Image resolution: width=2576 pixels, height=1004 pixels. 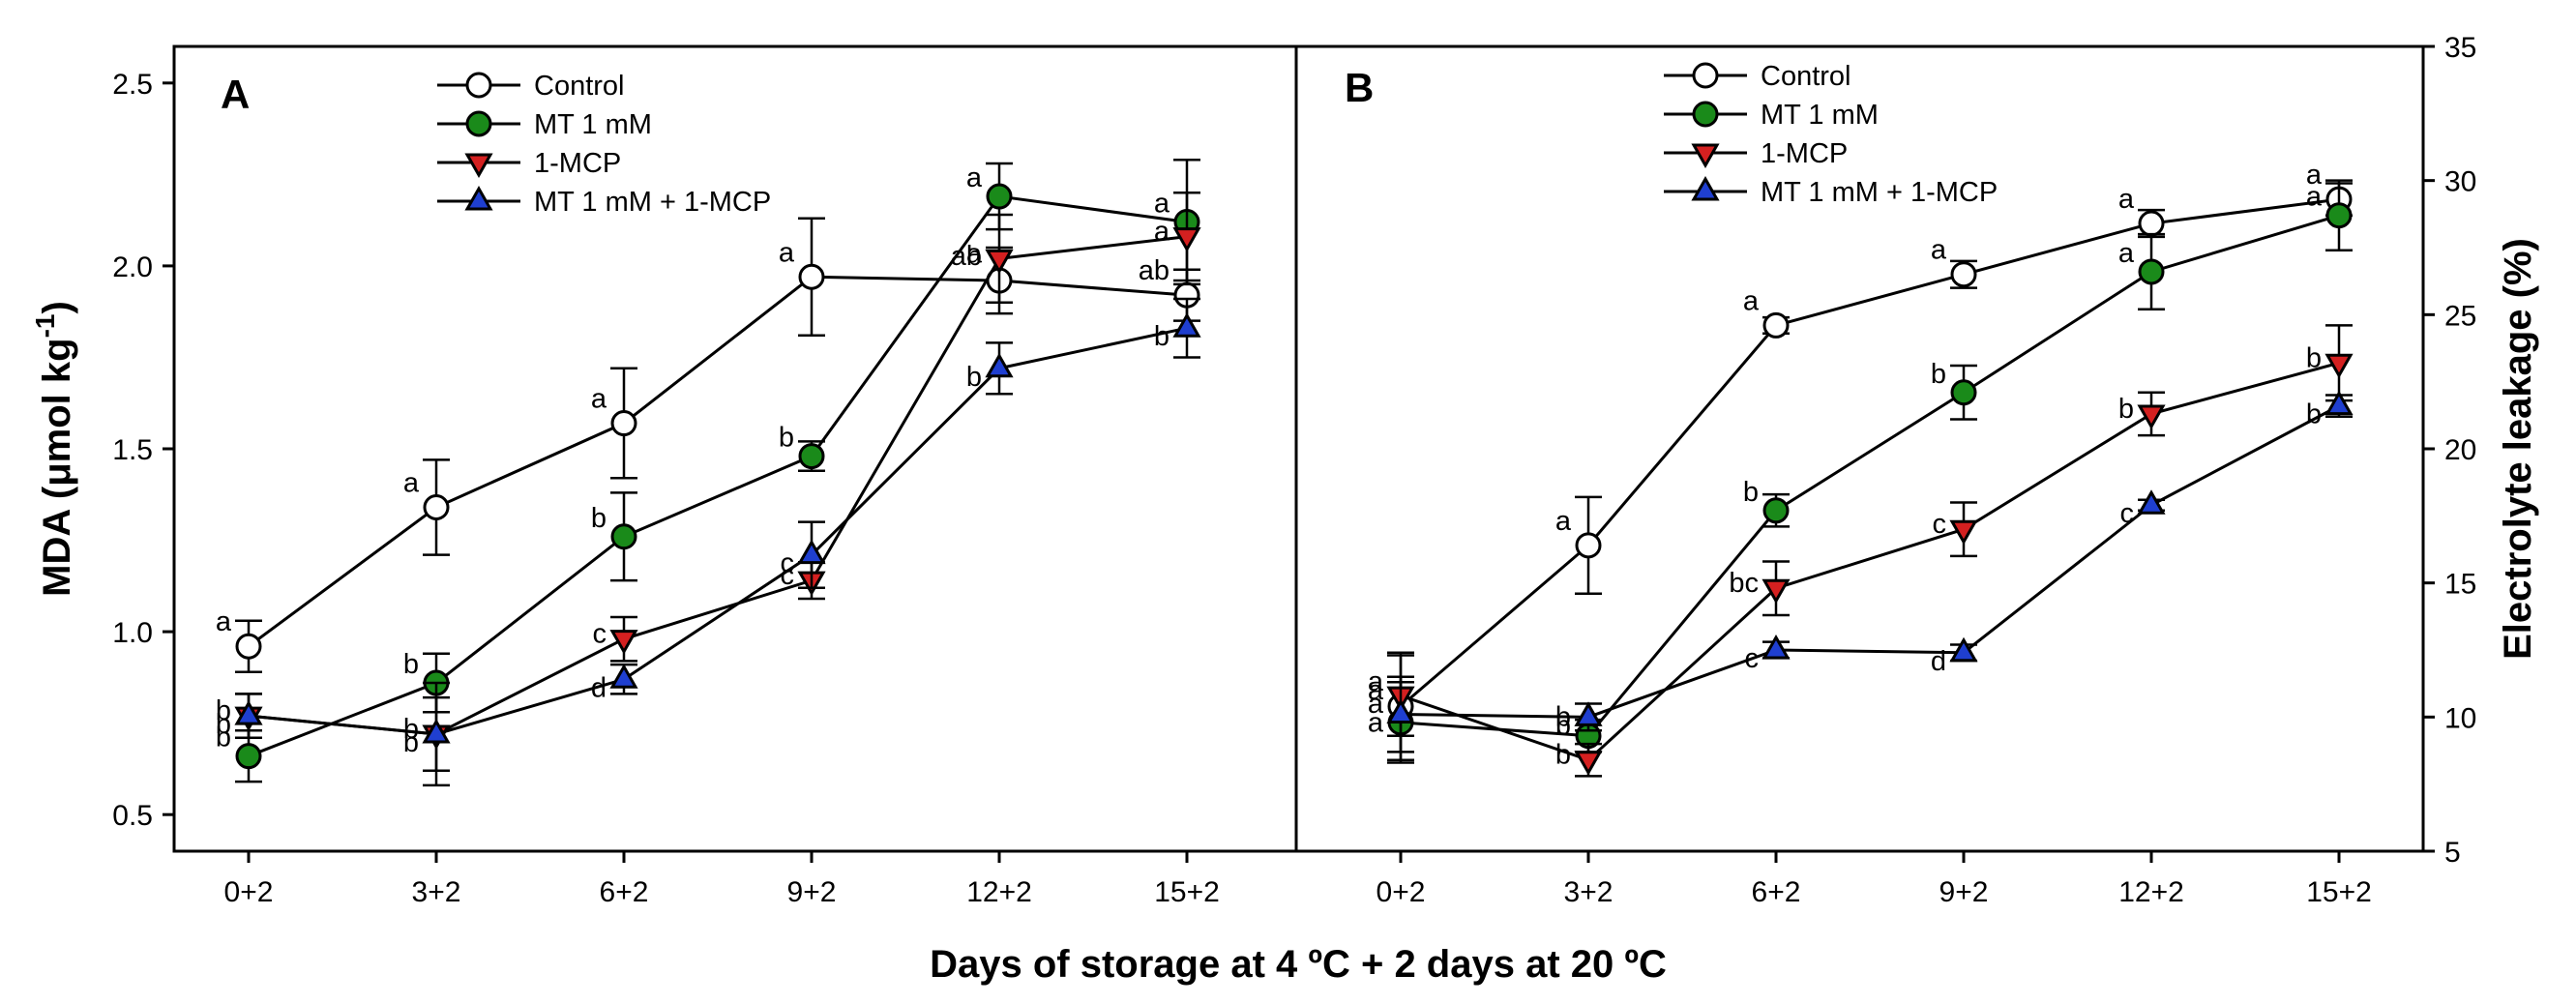 What do you see at coordinates (133, 85) in the screenshot?
I see `y-tick-label-a-4: 2.5` at bounding box center [133, 85].